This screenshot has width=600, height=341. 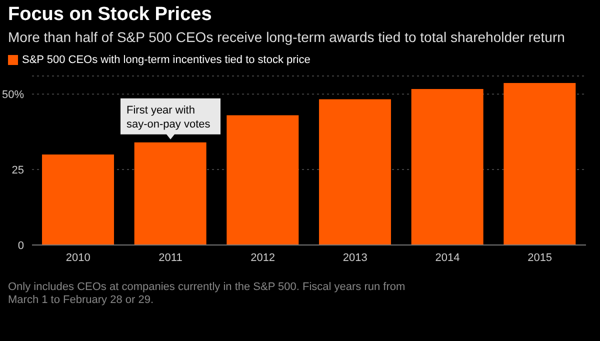 What do you see at coordinates (13, 95) in the screenshot?
I see `y-tick-label: 50%` at bounding box center [13, 95].